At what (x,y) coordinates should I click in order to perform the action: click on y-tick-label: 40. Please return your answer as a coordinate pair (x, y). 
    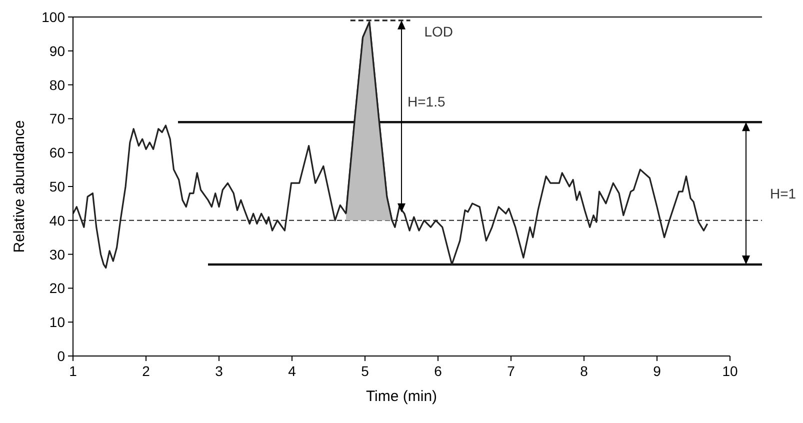
    Looking at the image, I should click on (57, 220).